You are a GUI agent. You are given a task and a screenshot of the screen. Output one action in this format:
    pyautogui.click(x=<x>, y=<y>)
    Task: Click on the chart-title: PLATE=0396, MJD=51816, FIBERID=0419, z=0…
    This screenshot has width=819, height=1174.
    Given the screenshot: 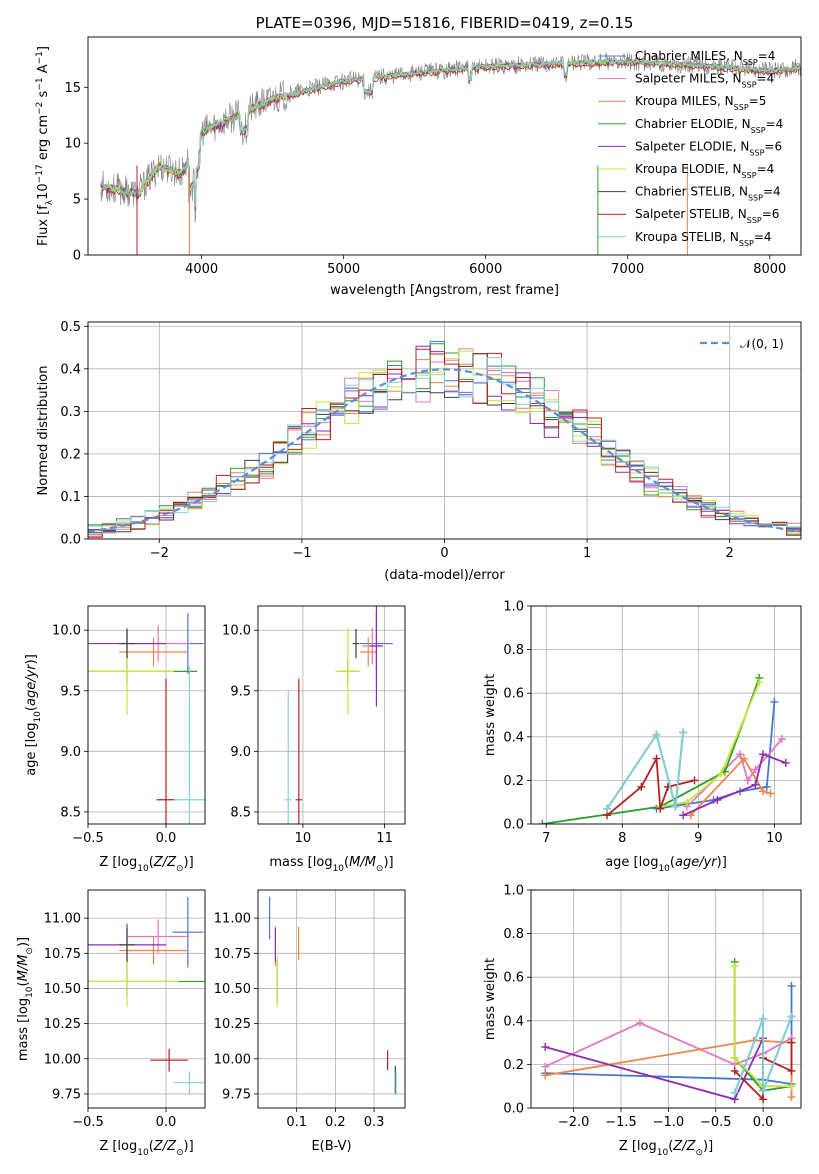 What is the action you would take?
    pyautogui.click(x=445, y=23)
    